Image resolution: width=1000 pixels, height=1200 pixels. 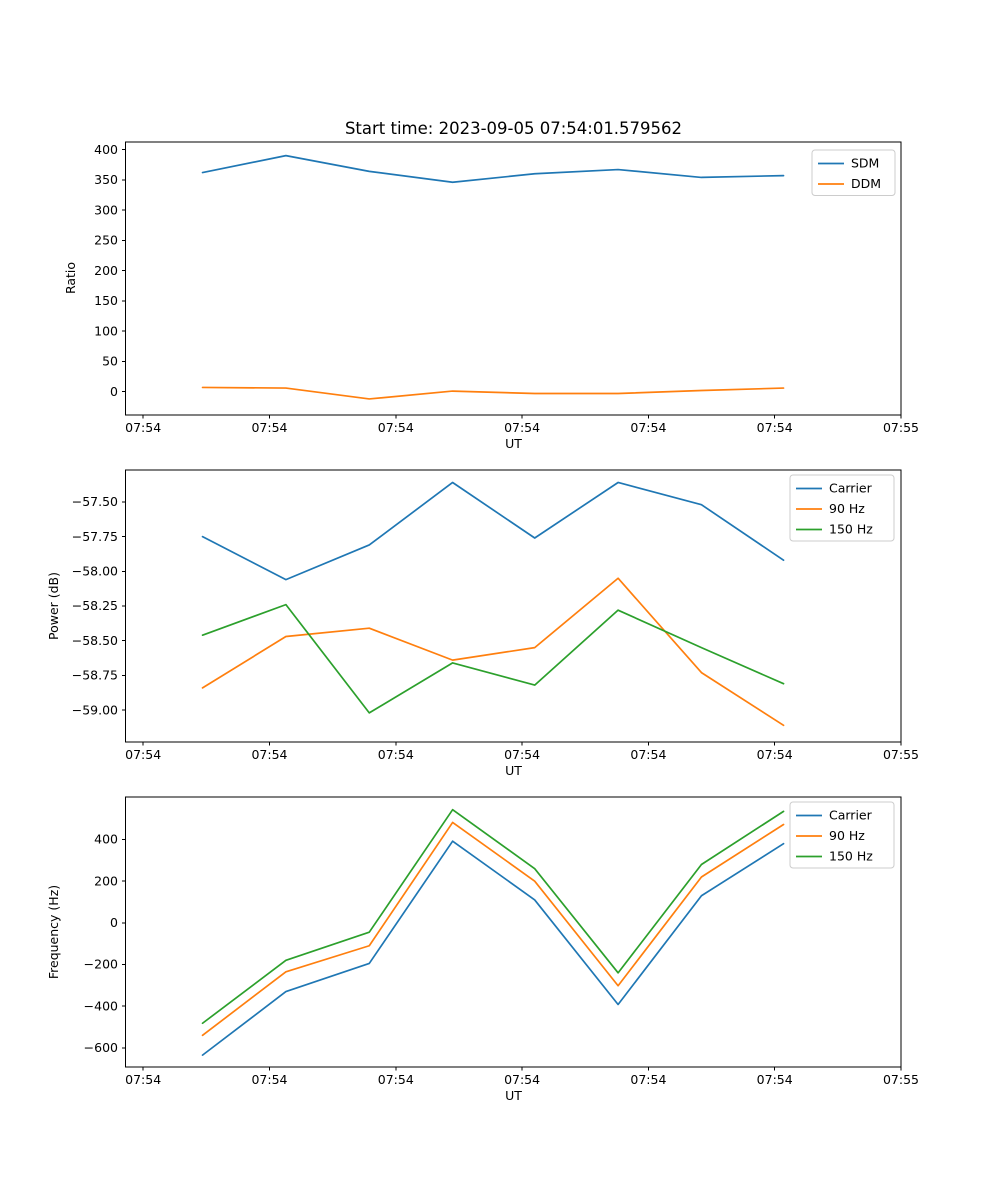 What do you see at coordinates (106, 300) in the screenshot?
I see `y-tick-label: 150` at bounding box center [106, 300].